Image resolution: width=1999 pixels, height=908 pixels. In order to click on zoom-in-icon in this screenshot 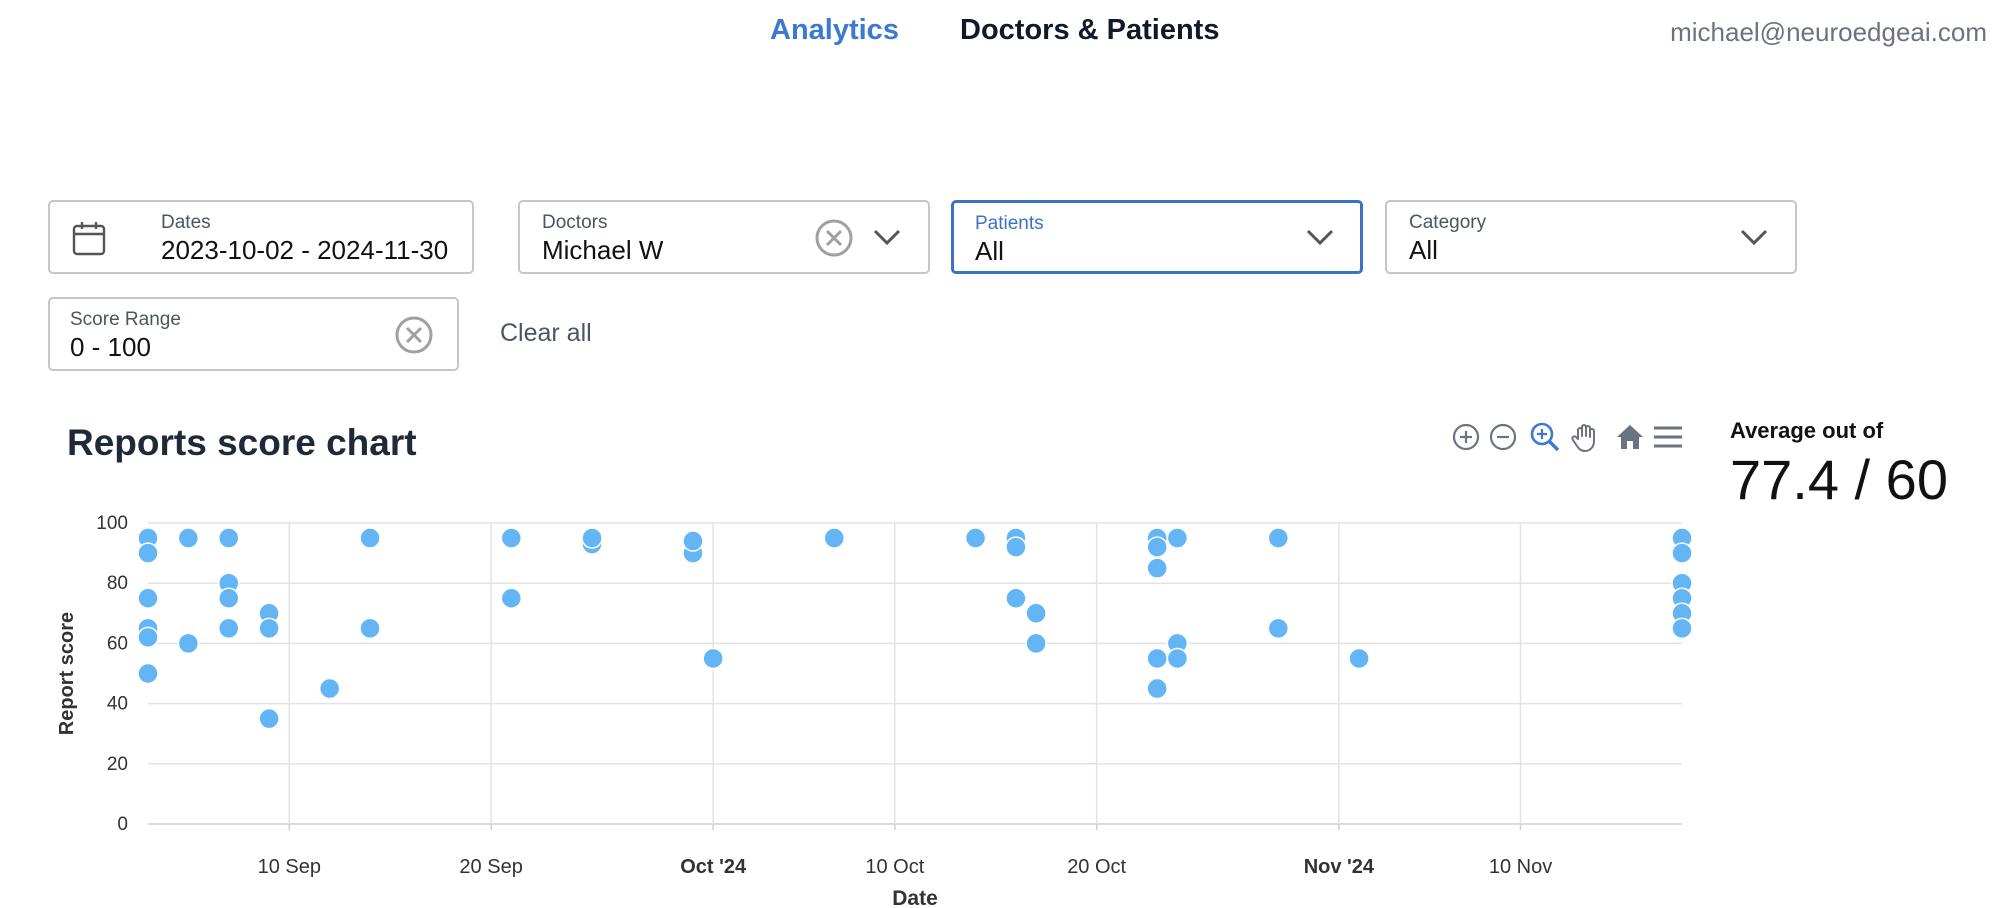, I will do `click(1466, 437)`.